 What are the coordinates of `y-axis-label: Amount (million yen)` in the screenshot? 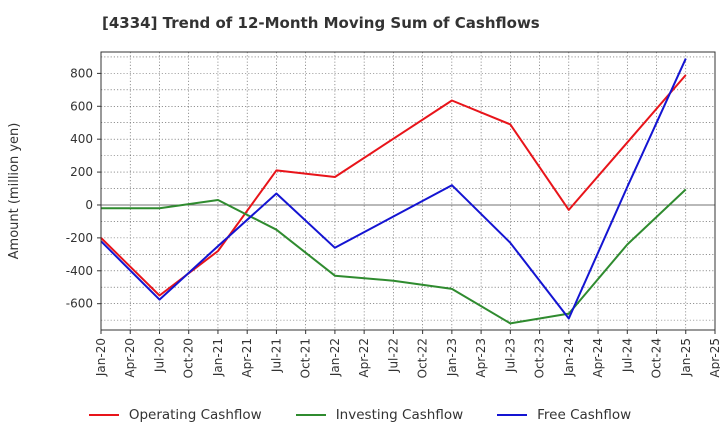 It's located at (14, 191).